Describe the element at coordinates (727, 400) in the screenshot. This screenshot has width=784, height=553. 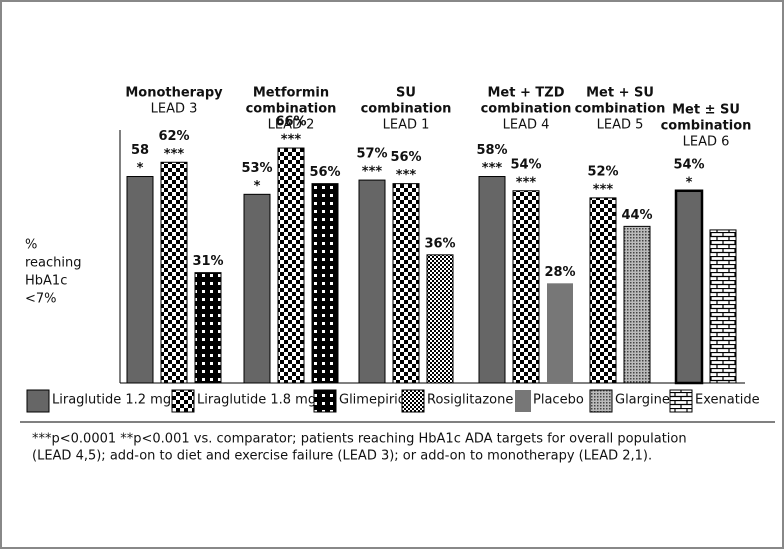
I see `legend-label: Exenatide` at that location.